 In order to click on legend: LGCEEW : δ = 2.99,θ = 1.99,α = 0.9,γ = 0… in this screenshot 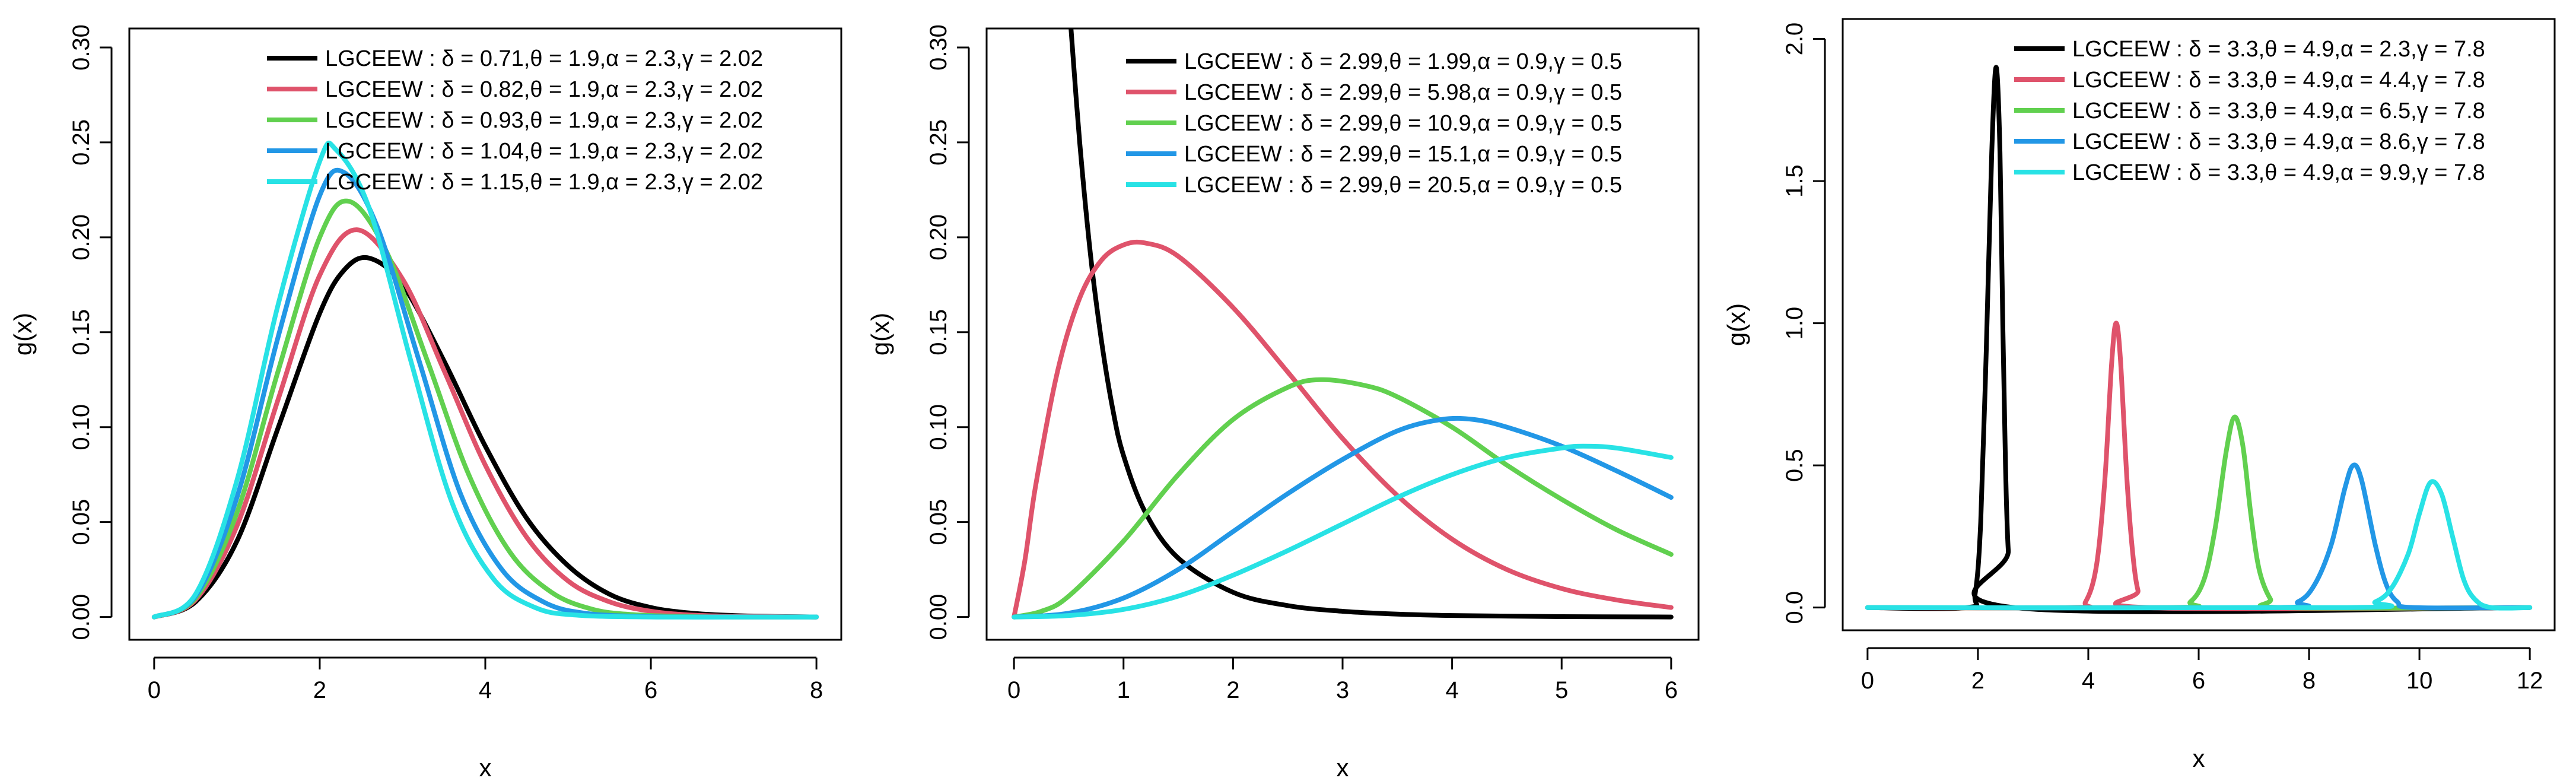, I will do `click(1374, 123)`.